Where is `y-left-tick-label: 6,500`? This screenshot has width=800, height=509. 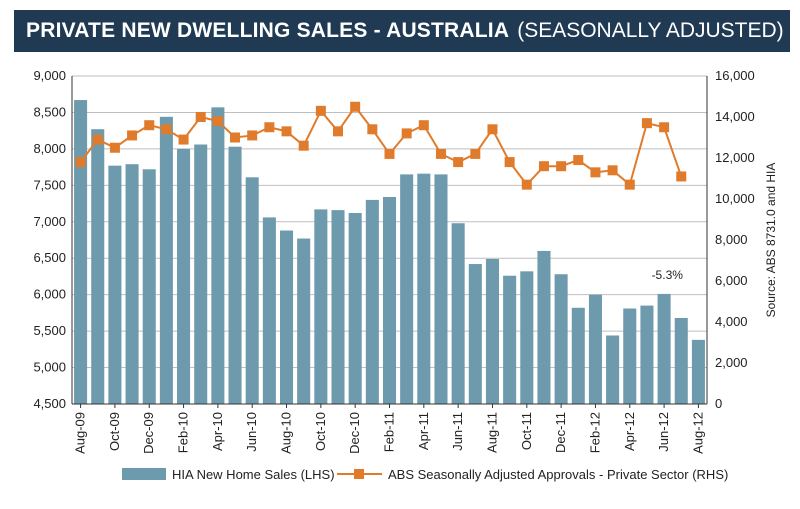
y-left-tick-label: 6,500 is located at coordinates (49, 257).